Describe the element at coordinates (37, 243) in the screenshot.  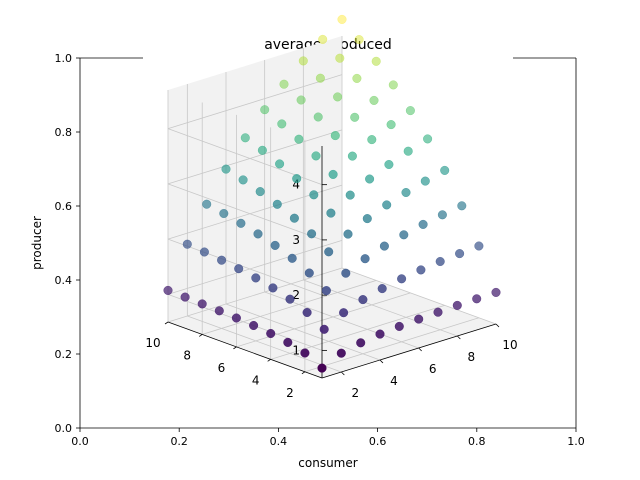
I see `y-axis-label: producer` at that location.